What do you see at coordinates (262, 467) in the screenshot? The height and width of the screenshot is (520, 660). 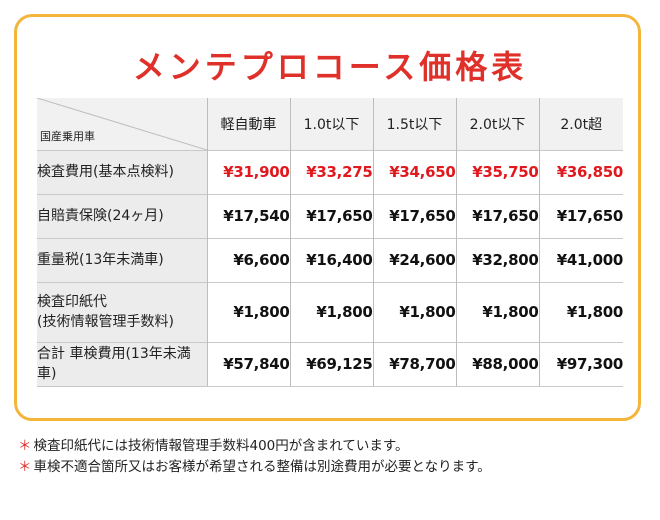 I see `note-text: 車検不適合箇所又はお客様が希望される整備は別途費用が必要となります。` at bounding box center [262, 467].